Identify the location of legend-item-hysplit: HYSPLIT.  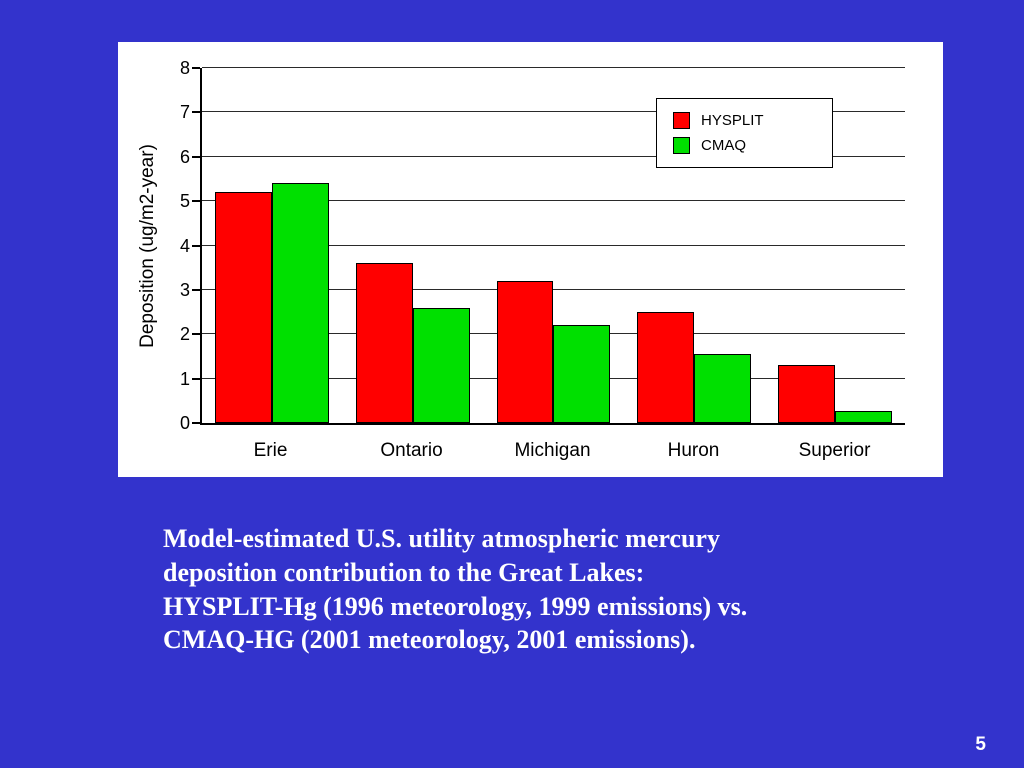
(744, 120).